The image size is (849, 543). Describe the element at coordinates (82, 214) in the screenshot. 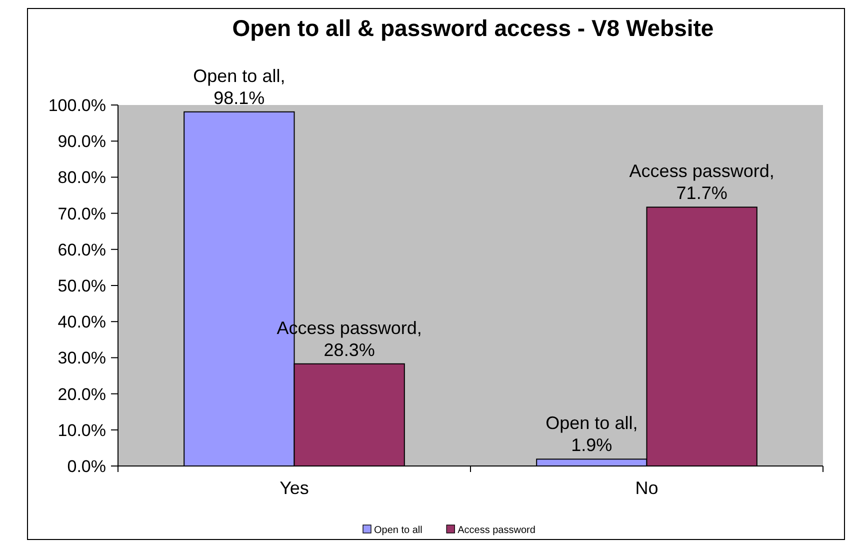

I see `y-tick-label: 70.0%` at that location.